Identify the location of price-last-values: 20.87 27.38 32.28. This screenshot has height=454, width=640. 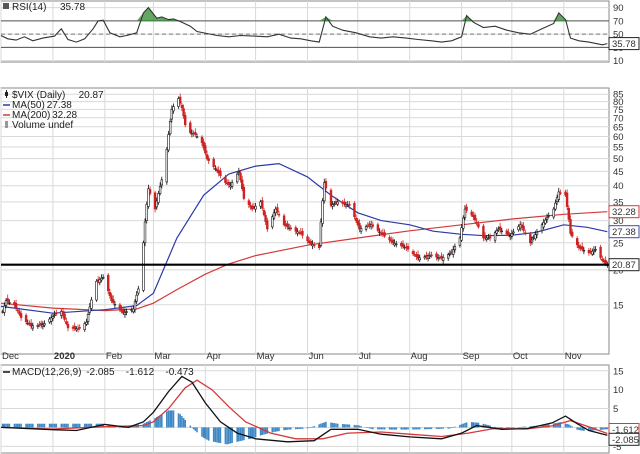
(624, 238).